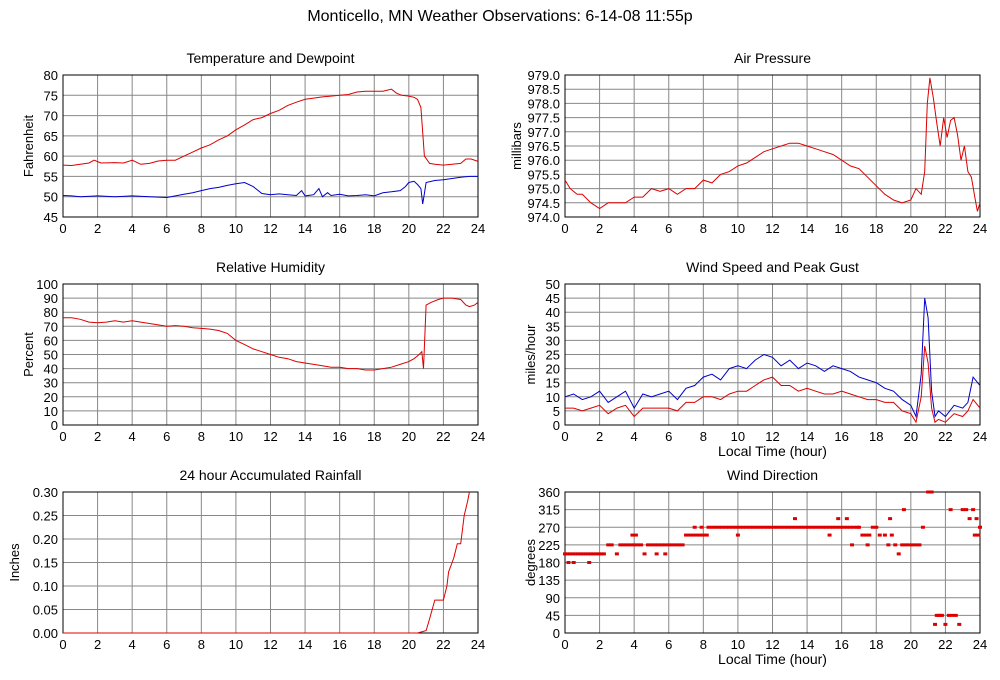  Describe the element at coordinates (51, 95) in the screenshot. I see `y-tick-label: 75` at that location.